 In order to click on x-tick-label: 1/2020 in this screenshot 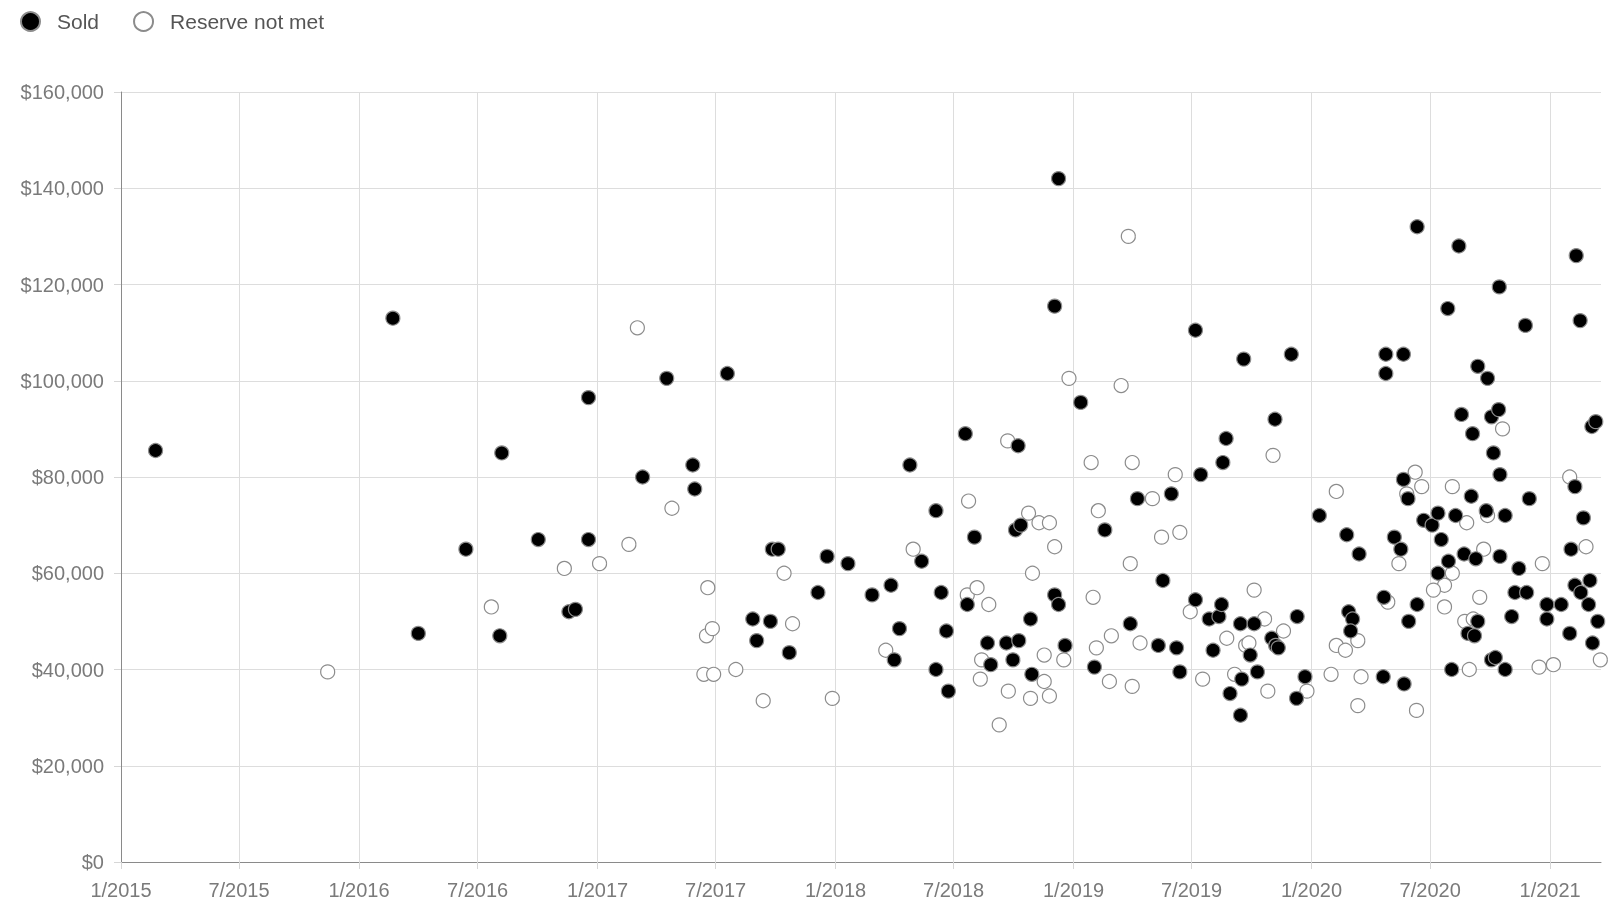, I will do `click(1311, 890)`.